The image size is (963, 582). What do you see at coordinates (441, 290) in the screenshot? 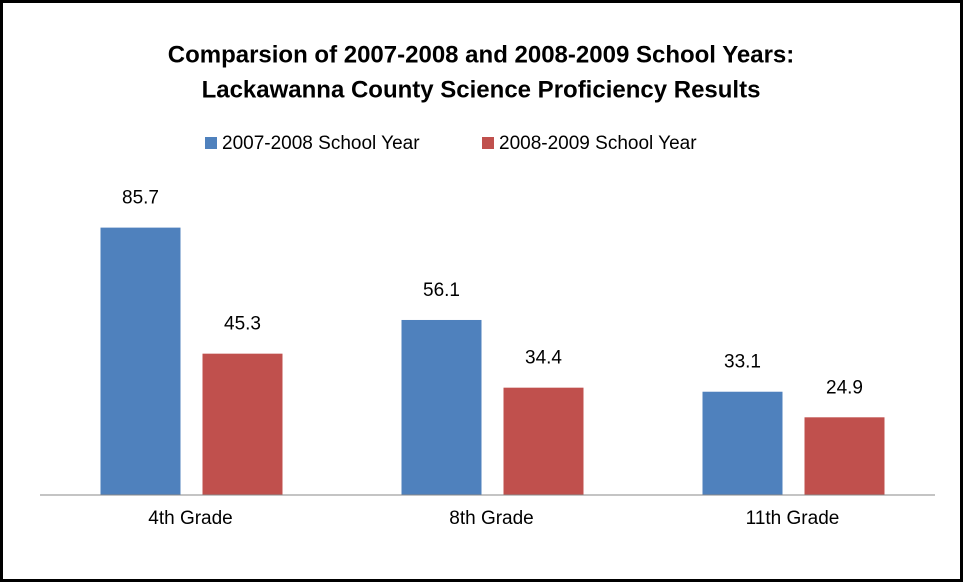
I see `value-label: 56.1` at bounding box center [441, 290].